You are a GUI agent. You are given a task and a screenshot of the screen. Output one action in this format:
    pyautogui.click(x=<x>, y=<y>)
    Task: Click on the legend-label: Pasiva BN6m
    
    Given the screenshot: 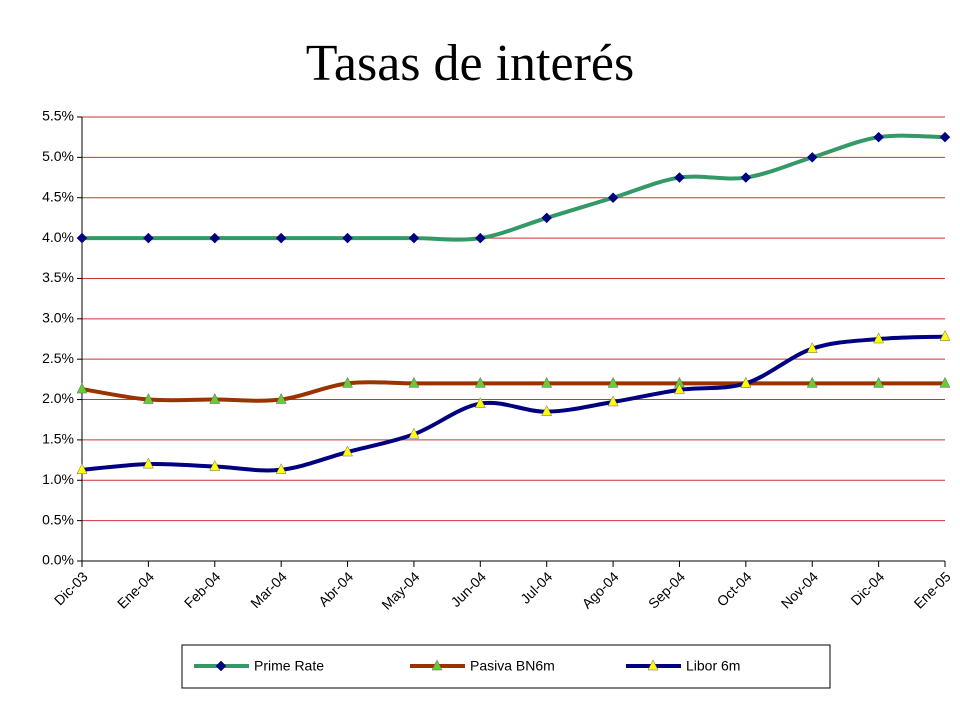 What is the action you would take?
    pyautogui.click(x=512, y=666)
    